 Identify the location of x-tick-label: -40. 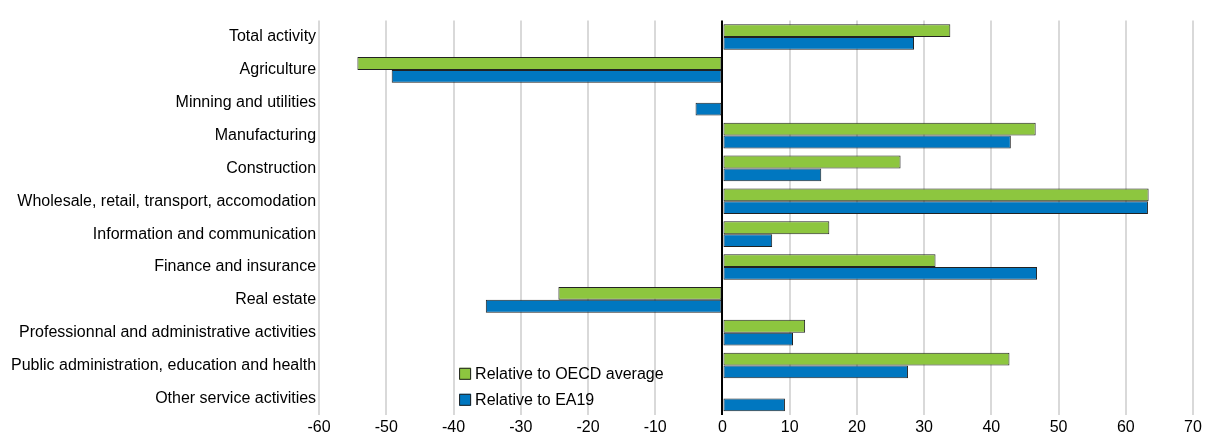
(453, 426).